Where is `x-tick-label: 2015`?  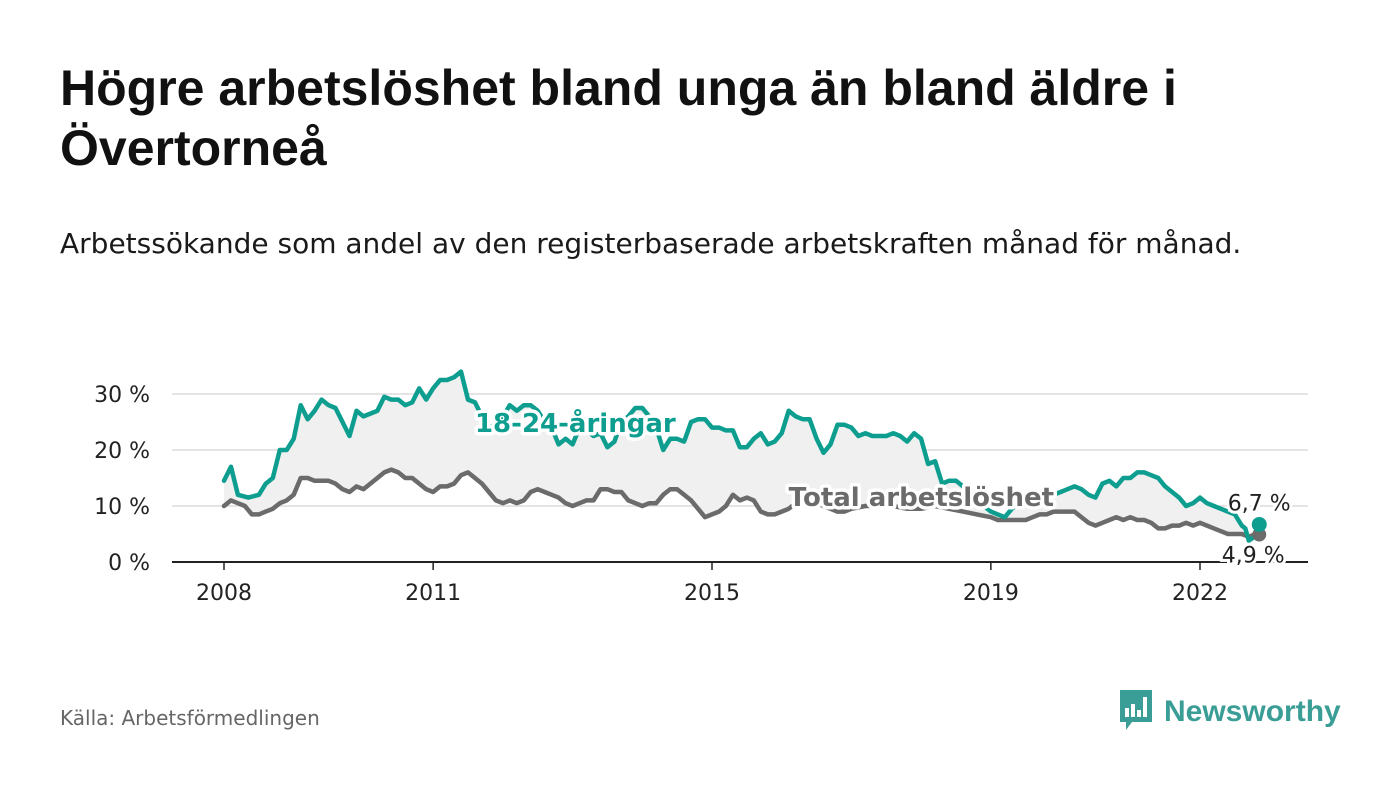
x-tick-label: 2015 is located at coordinates (712, 593).